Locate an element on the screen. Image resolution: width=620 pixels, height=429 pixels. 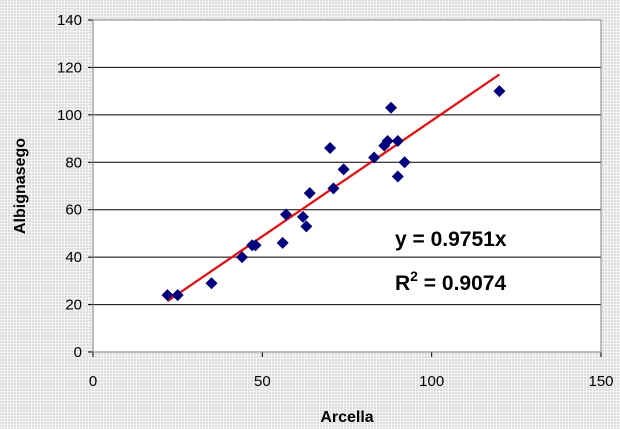
y-tick-label: 140 is located at coordinates (69, 20).